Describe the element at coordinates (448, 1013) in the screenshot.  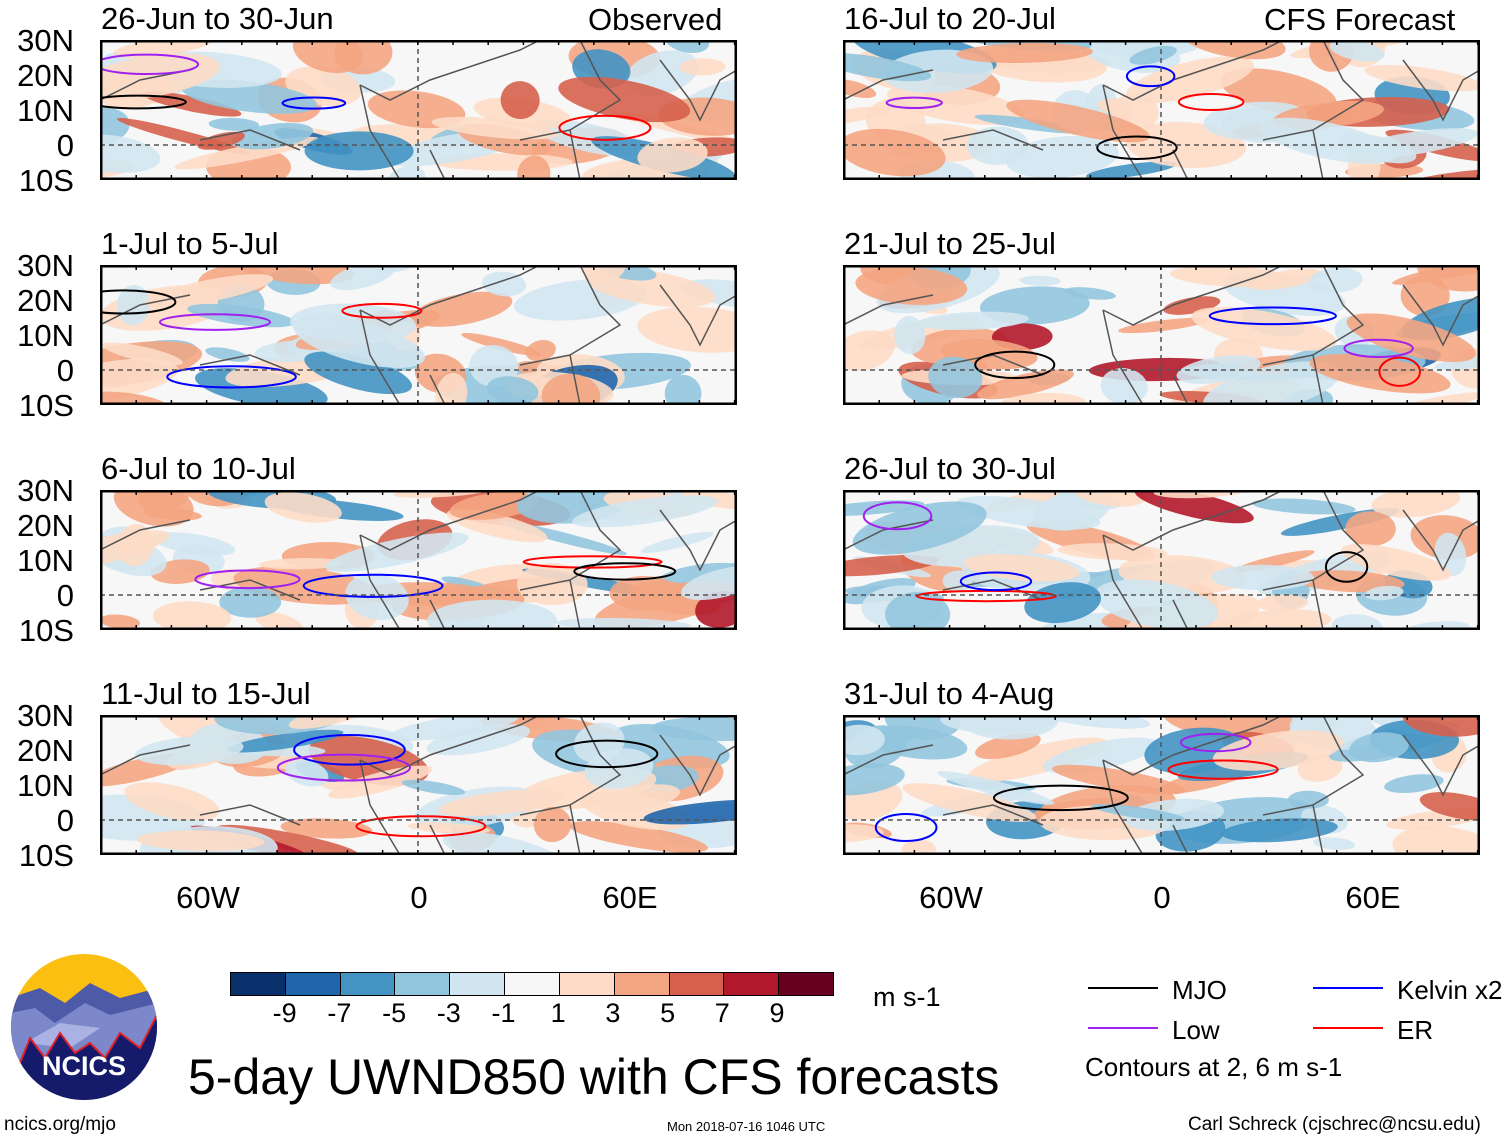
I see `colorbar-tick-label: -3` at that location.